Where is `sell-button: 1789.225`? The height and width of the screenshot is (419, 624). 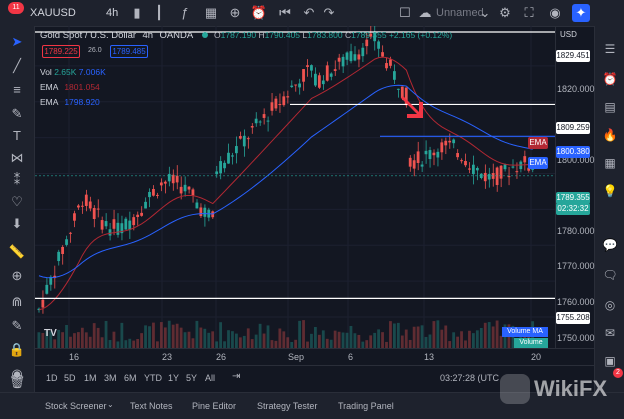
sell-button: 1789.225 is located at coordinates (61, 51).